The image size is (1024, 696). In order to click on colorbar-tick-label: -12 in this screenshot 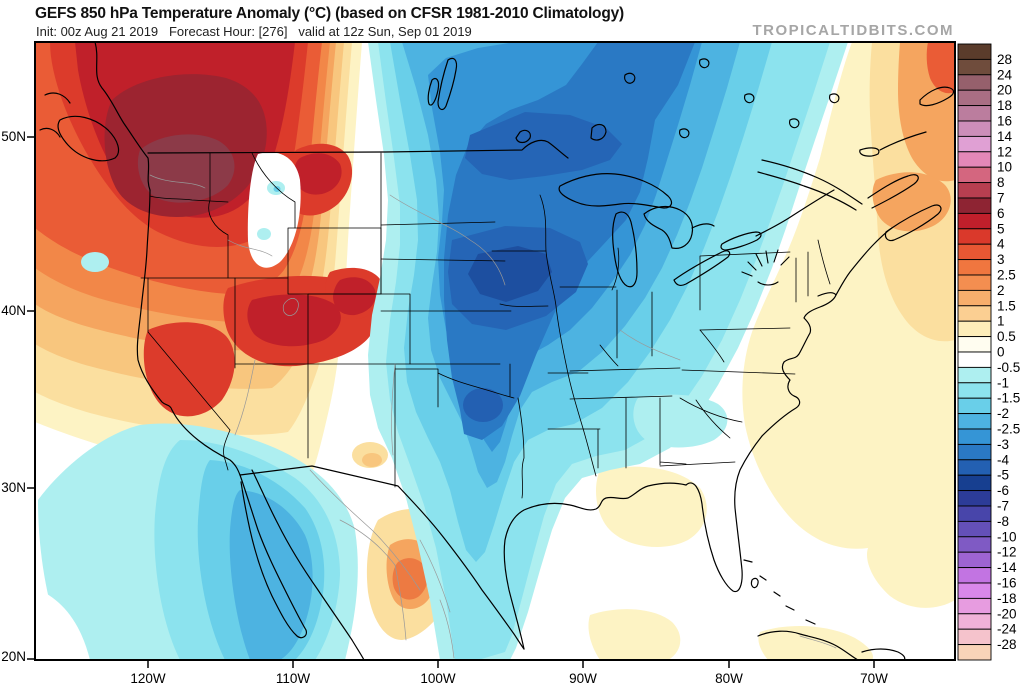, I will do `click(1007, 552)`.